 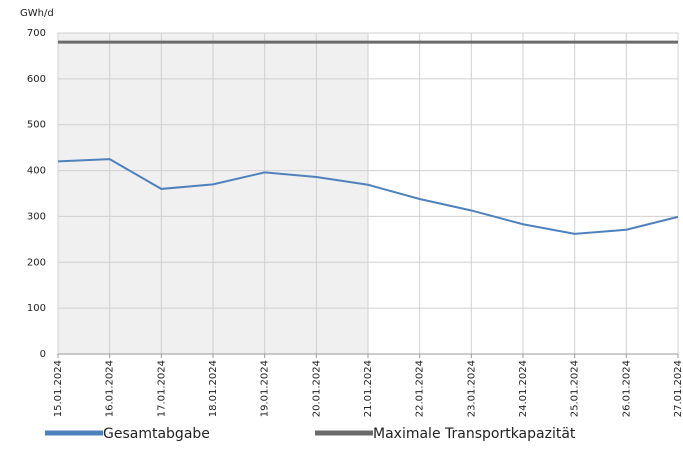 I want to click on x-tick-label: 15.01.2024, so click(x=58, y=388).